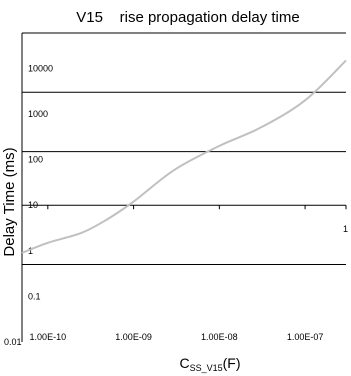 The width and height of the screenshot is (351, 376). Describe the element at coordinates (187, 17) in the screenshot. I see `chart-title: V15 rise propagation delay time` at that location.